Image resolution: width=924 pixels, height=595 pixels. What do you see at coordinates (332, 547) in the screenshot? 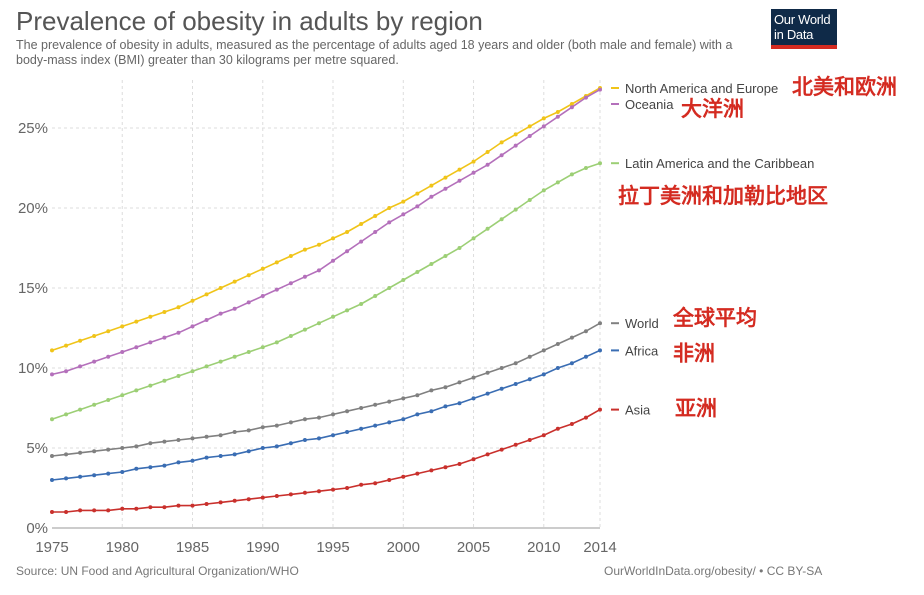
I see `x-tick-label: 1995` at bounding box center [332, 547].